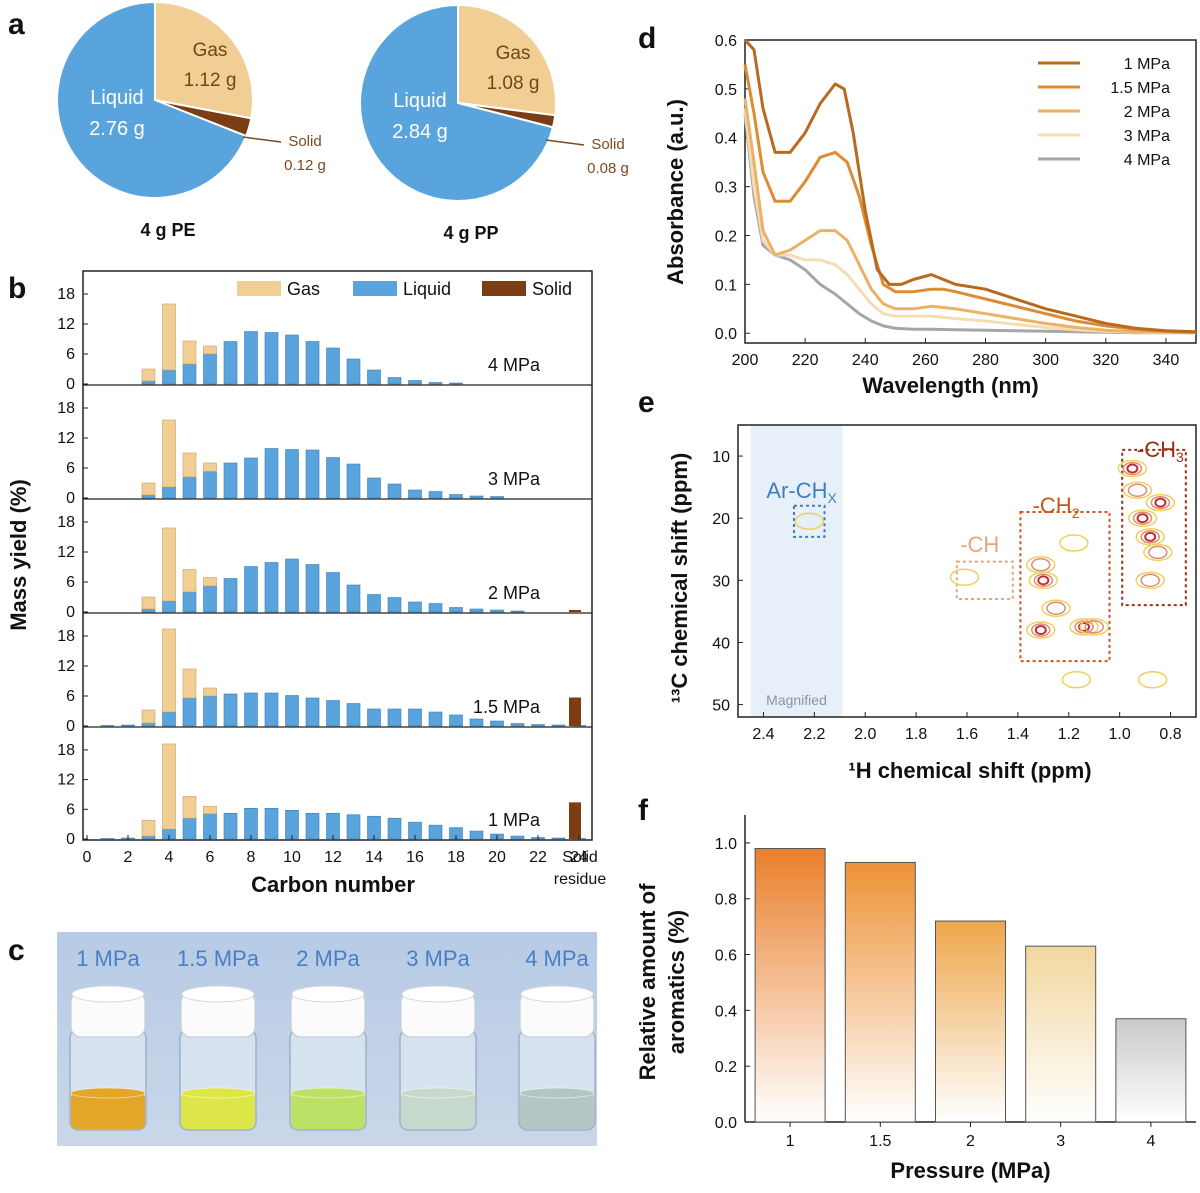  Describe the element at coordinates (979, 544) in the screenshot. I see `label-ch-main: -CH` at that location.